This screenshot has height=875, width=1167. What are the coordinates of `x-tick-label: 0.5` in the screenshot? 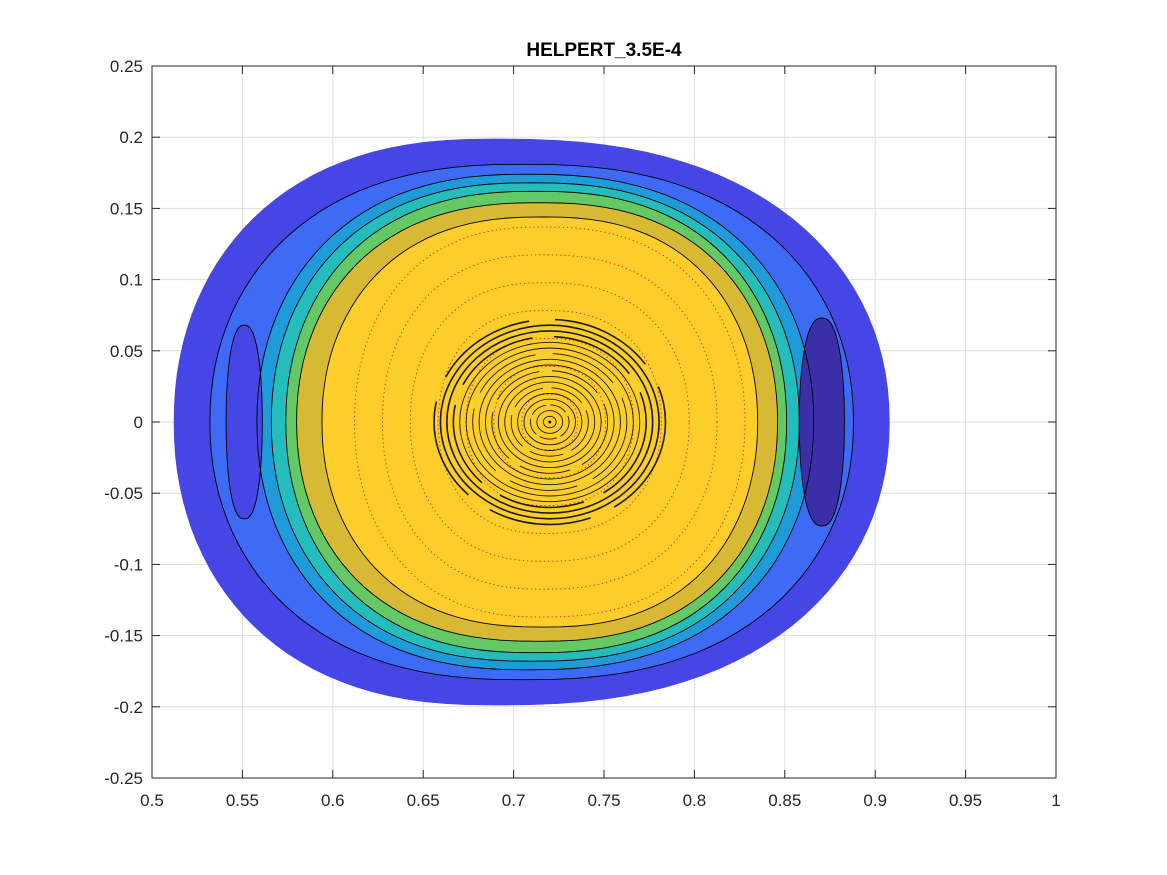 It's located at (152, 800).